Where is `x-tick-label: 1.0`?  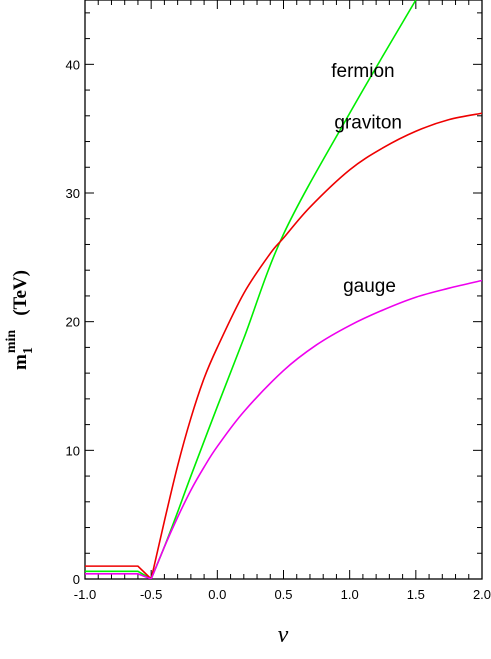
x-tick-label: 1.0 is located at coordinates (350, 594).